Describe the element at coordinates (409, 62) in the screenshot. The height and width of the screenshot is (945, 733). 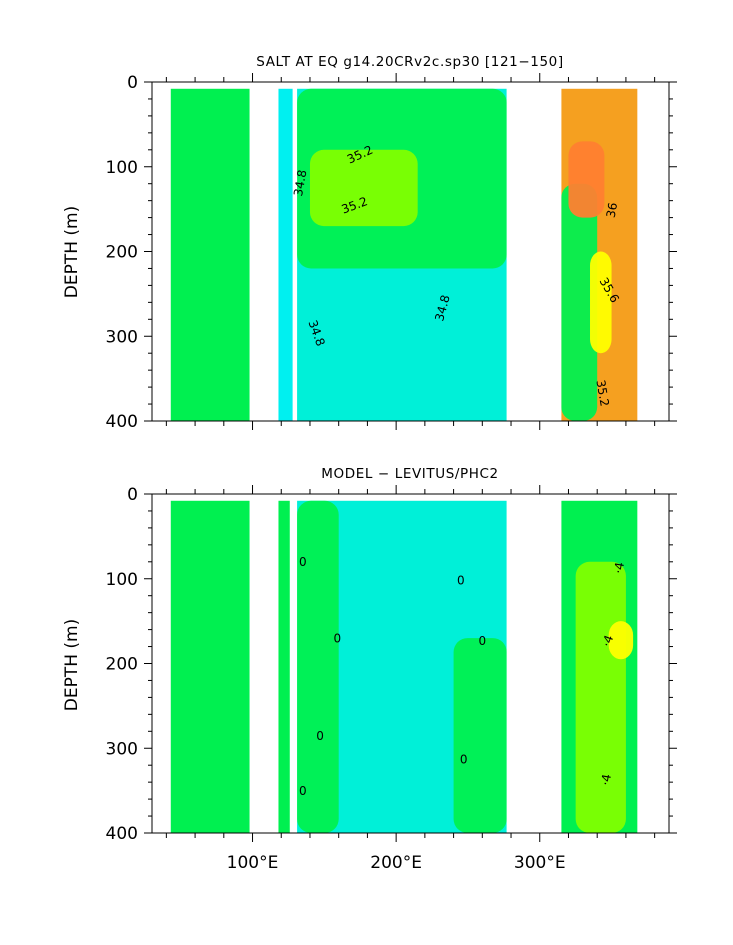
I see `upper-title: SALT AT EQ g14.20CRv2c.sp30 [121−150]` at that location.